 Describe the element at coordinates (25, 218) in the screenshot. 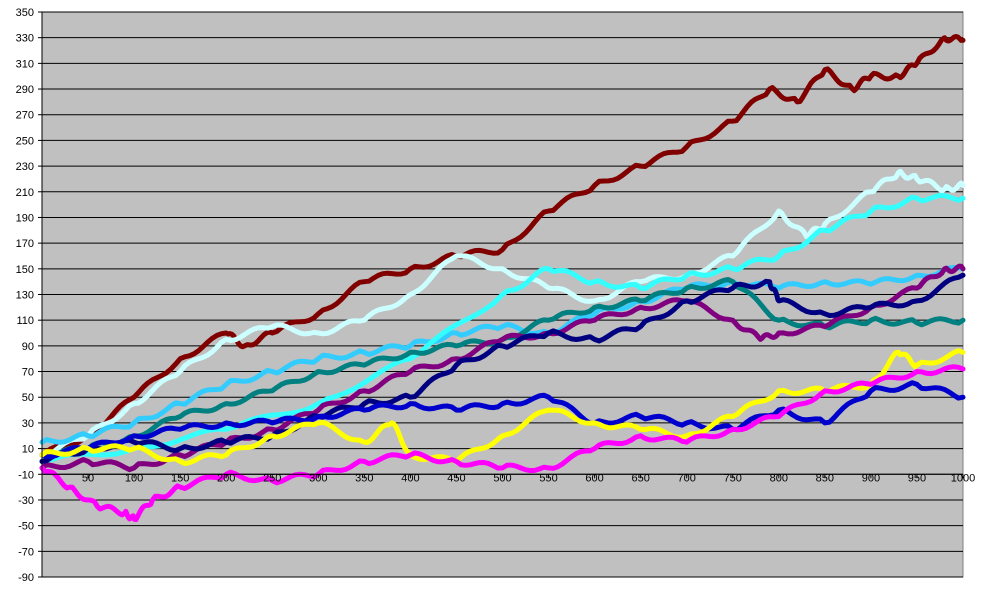

I see `y-tick-label: 190` at that location.